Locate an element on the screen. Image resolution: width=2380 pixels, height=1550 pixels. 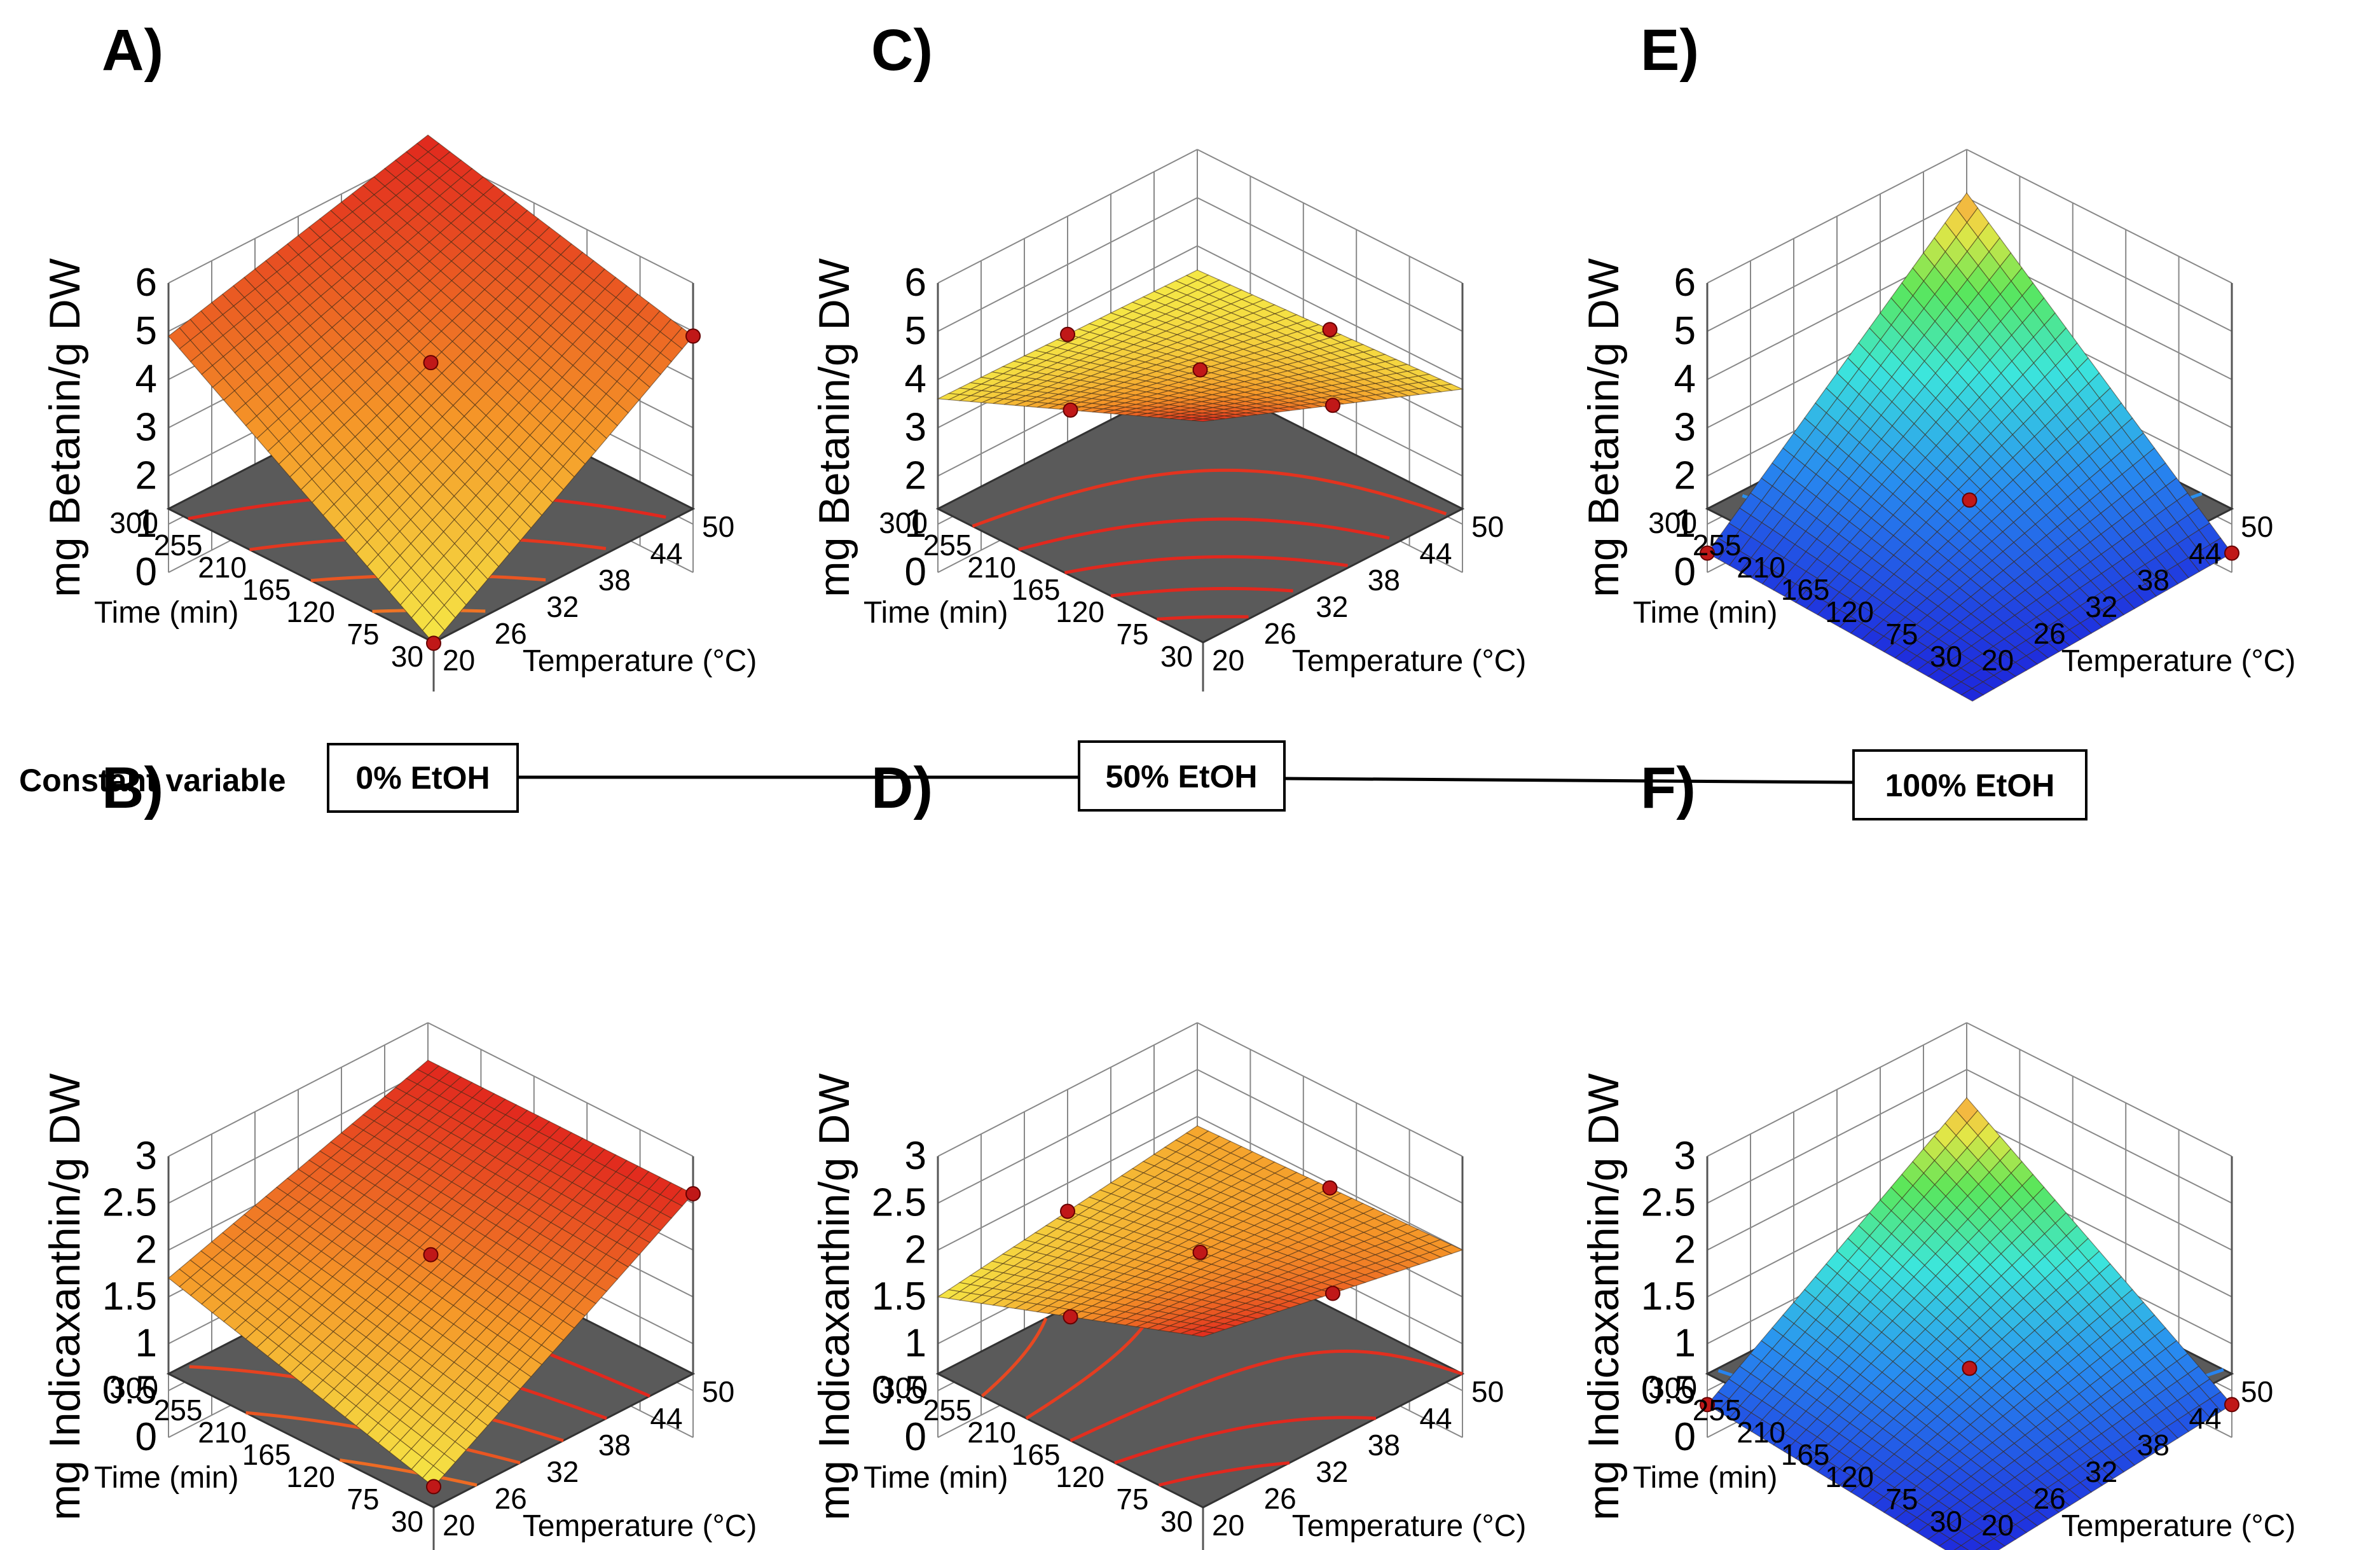
z-tick-label-2: 2 is located at coordinates (915, 475).